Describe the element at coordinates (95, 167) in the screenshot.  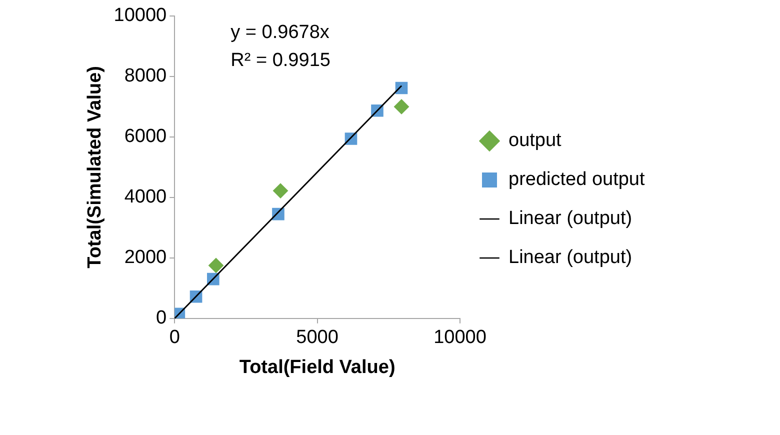
I see `y-axis-title: Total(Simulated Value)` at that location.